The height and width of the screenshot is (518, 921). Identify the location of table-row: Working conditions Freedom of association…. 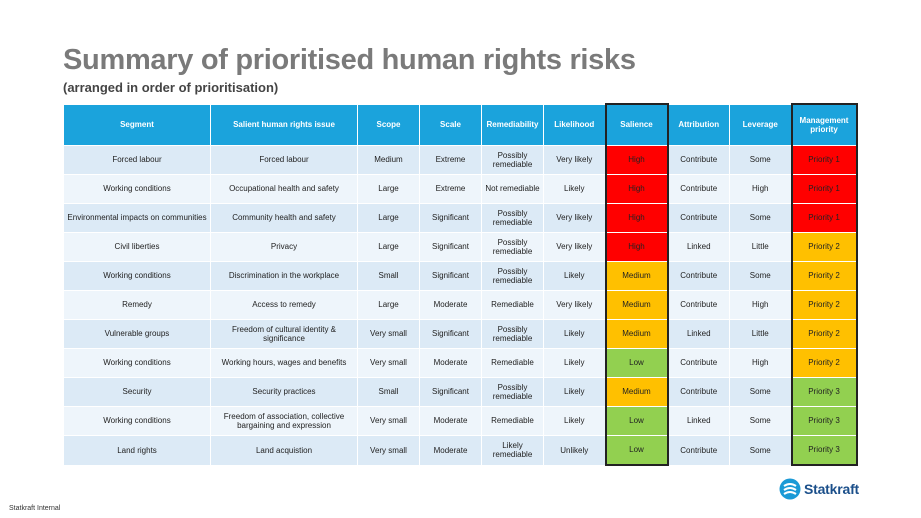
(460, 421).